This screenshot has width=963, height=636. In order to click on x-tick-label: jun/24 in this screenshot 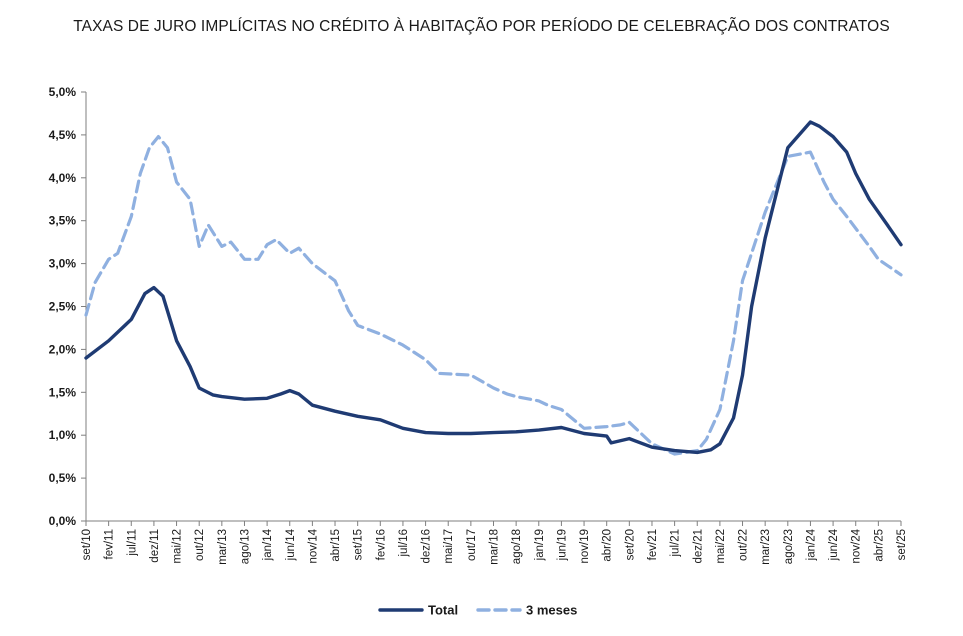, I will do `click(834, 544)`.